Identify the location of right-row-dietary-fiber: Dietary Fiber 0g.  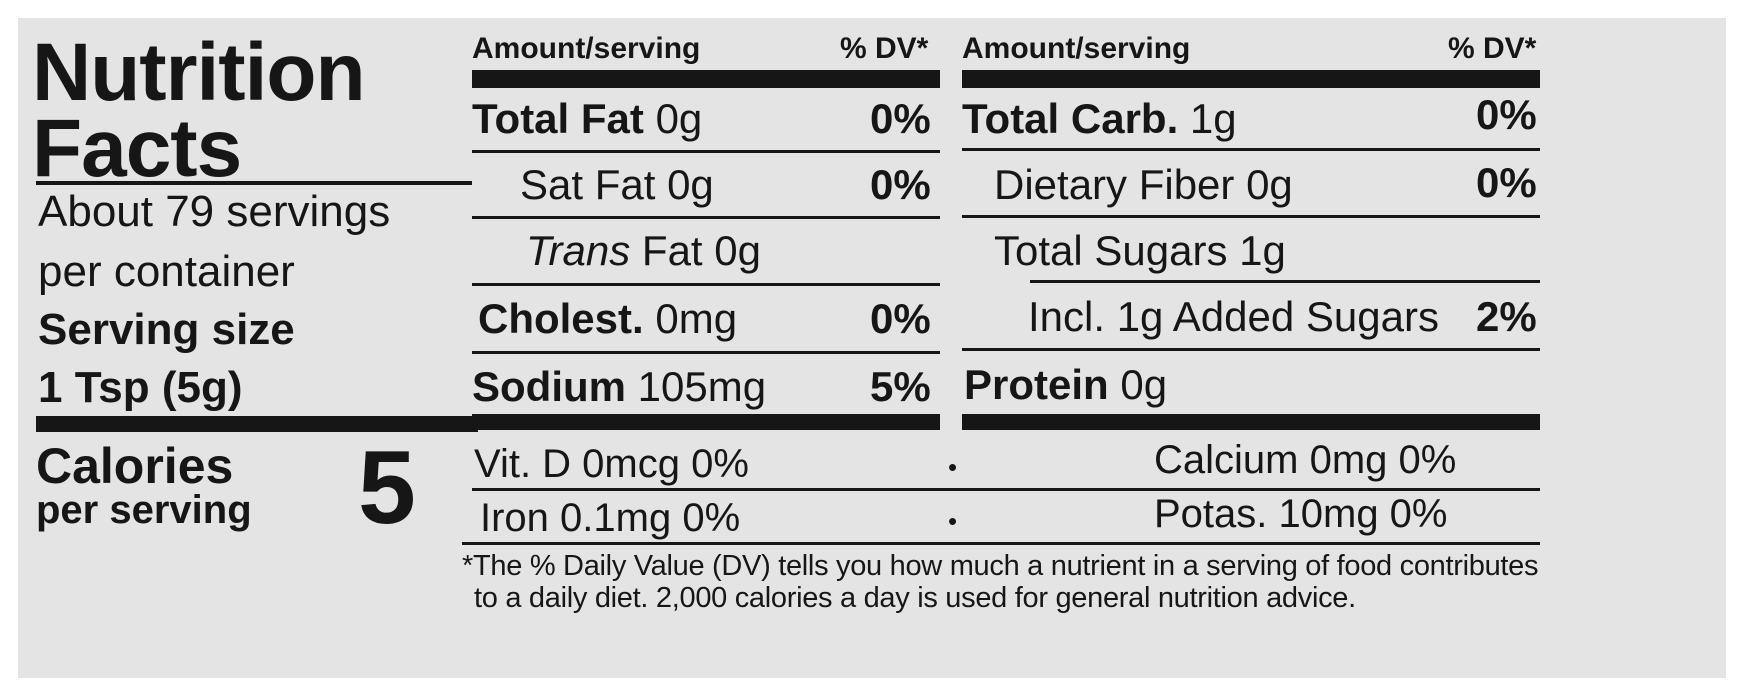
(1143, 185).